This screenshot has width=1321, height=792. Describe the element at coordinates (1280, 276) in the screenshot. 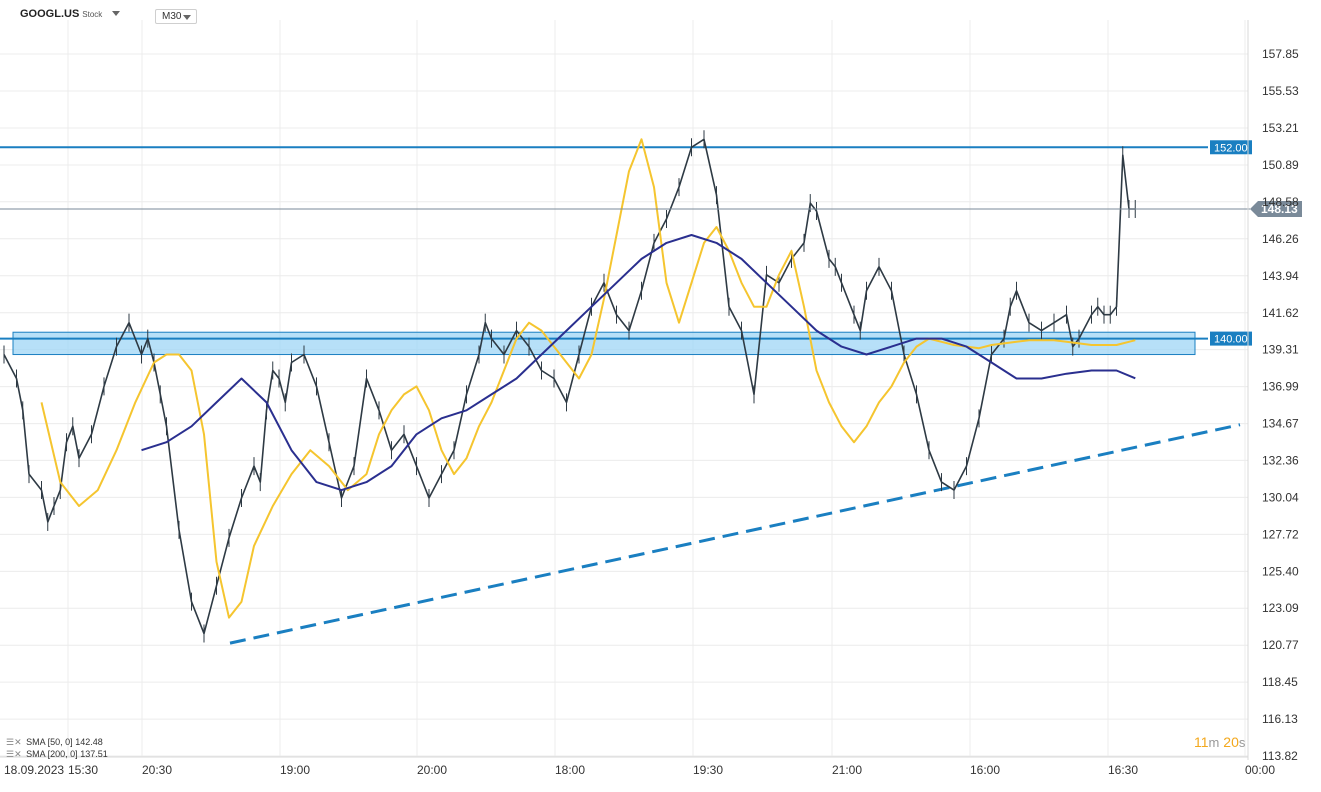

I see `y-tick-label: 143.94` at that location.